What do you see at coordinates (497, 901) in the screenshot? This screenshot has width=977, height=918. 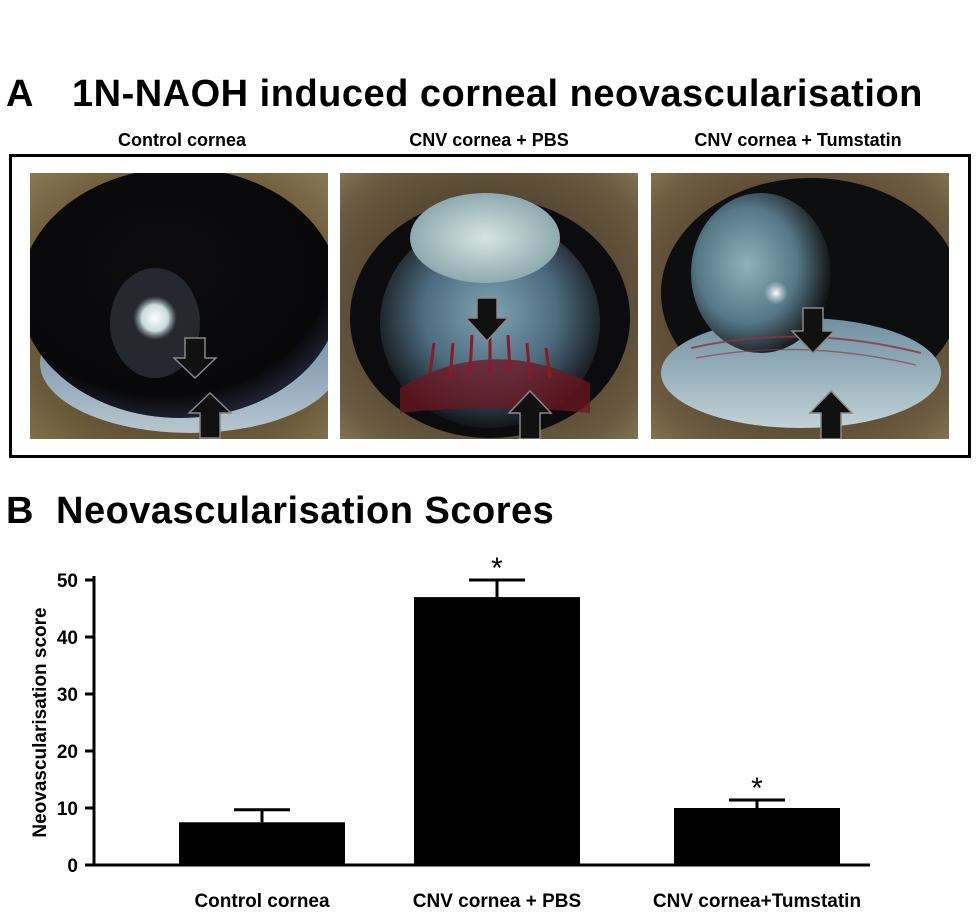 I see `x-category-label: CNV cornea + PBS` at bounding box center [497, 901].